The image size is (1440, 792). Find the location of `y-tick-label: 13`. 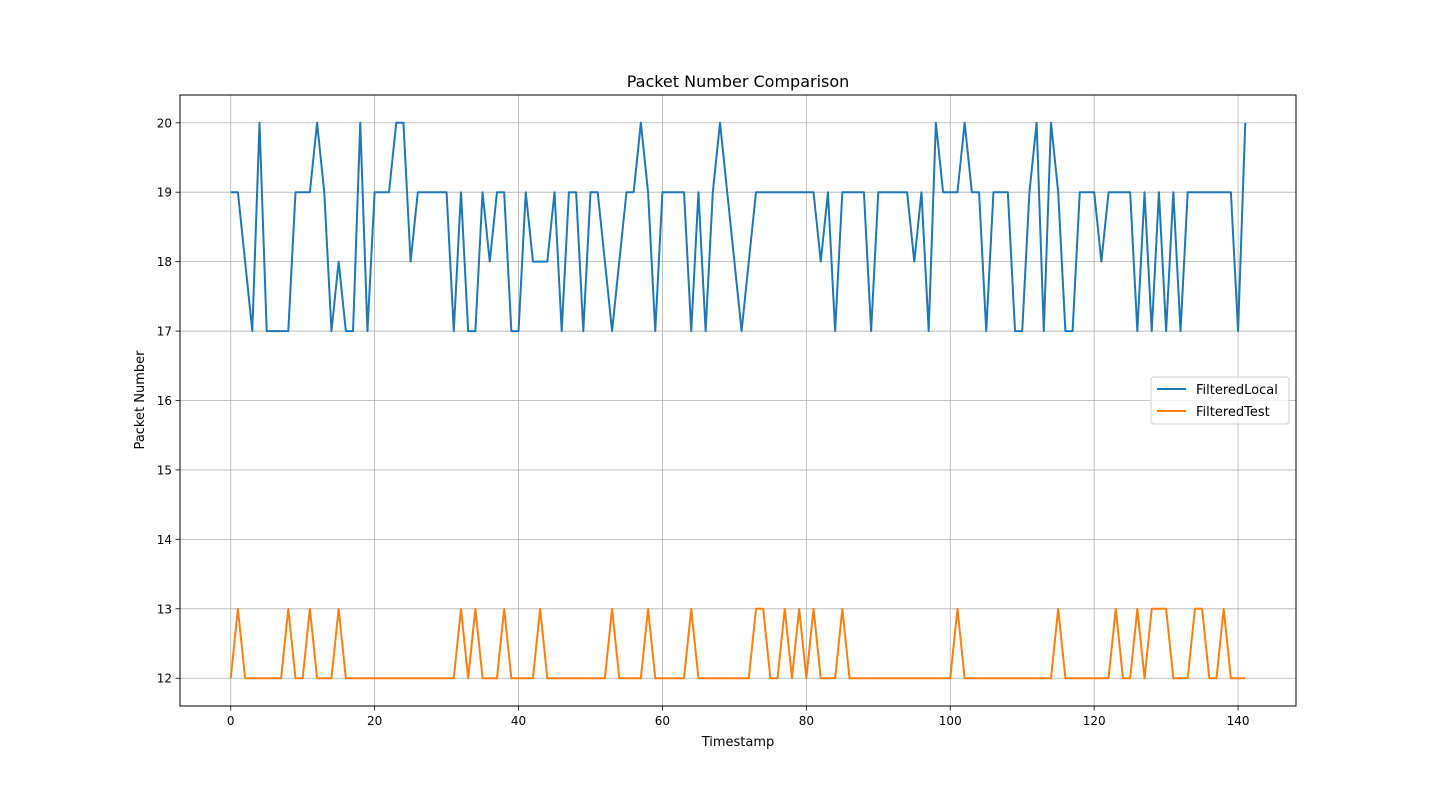

y-tick-label: 13 is located at coordinates (164, 609).